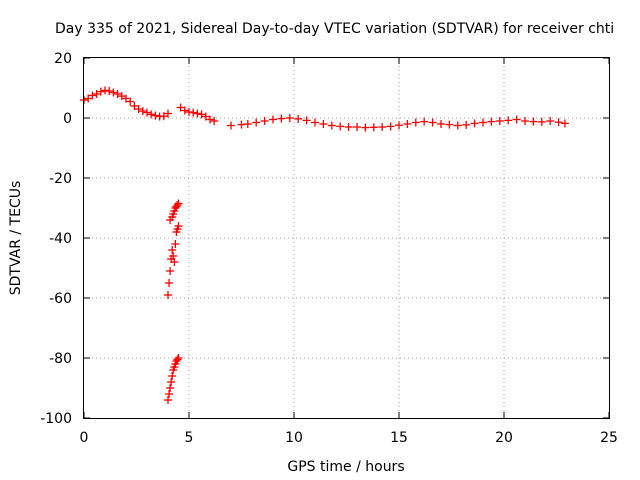  I want to click on x-tick-label: 15, so click(399, 438).